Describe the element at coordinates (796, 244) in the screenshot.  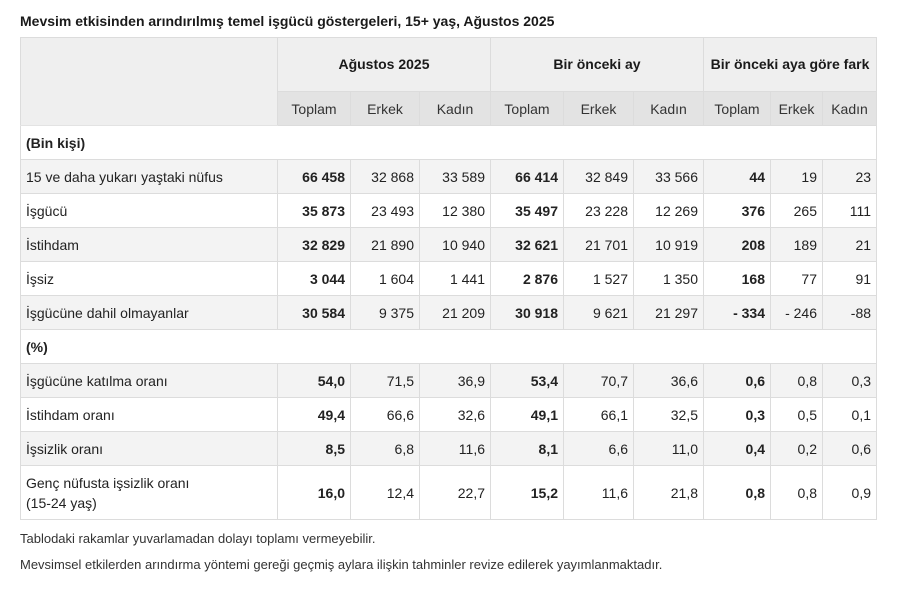
I see `table-cell: 189` at that location.